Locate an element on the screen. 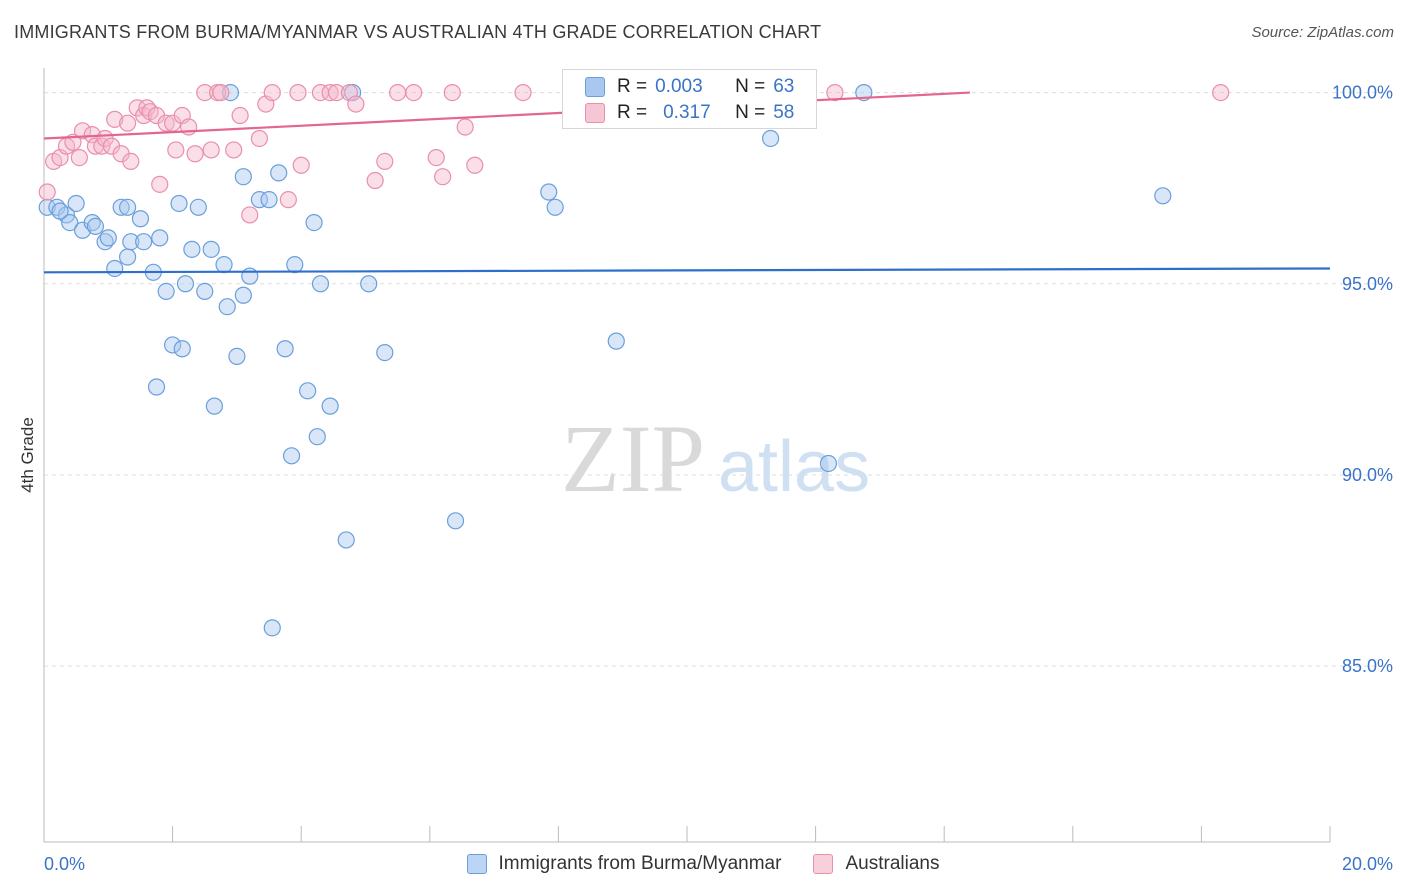 The image size is (1406, 892). series-legend-item-australians: Australians is located at coordinates (876, 864).